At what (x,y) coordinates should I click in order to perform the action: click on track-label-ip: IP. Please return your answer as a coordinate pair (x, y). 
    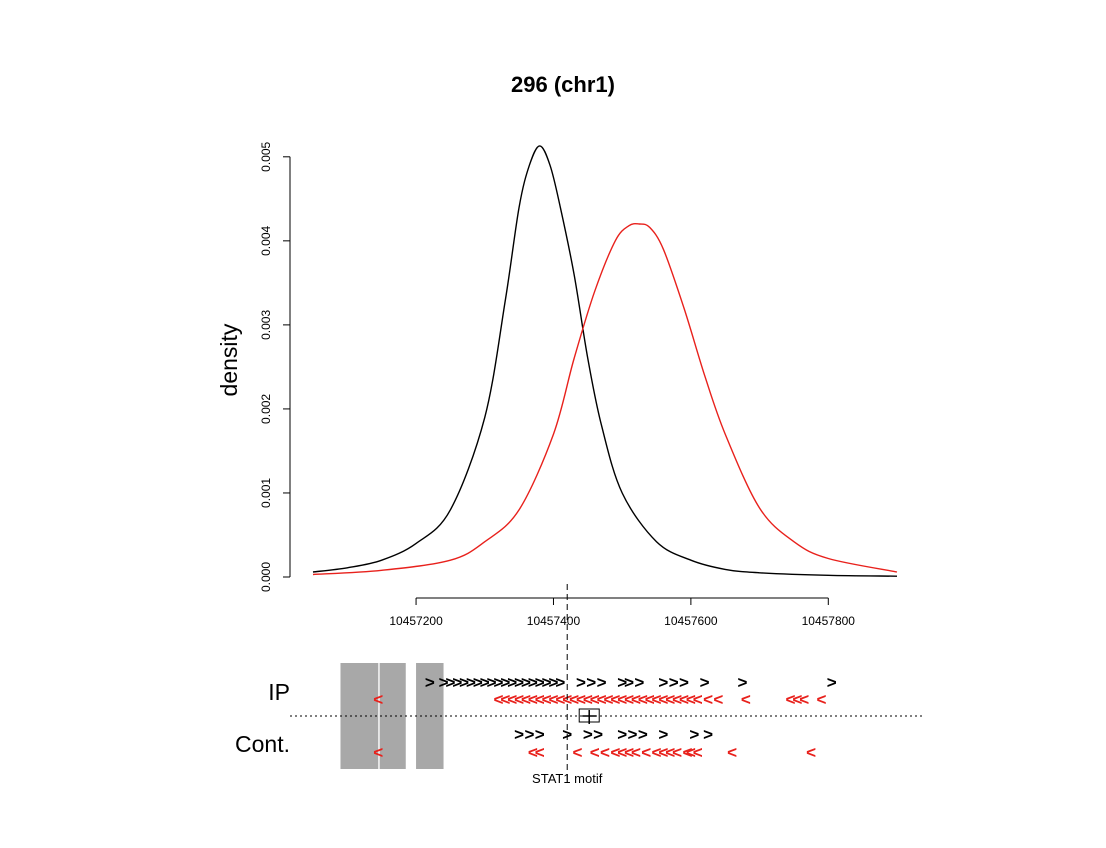
    Looking at the image, I should click on (279, 692).